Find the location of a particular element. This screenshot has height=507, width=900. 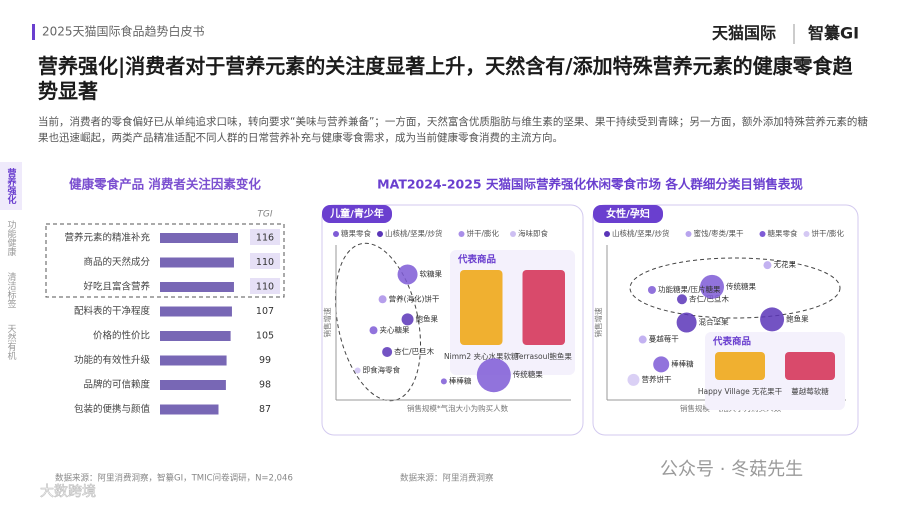

sidebar-active is located at coordinates (11, 186).